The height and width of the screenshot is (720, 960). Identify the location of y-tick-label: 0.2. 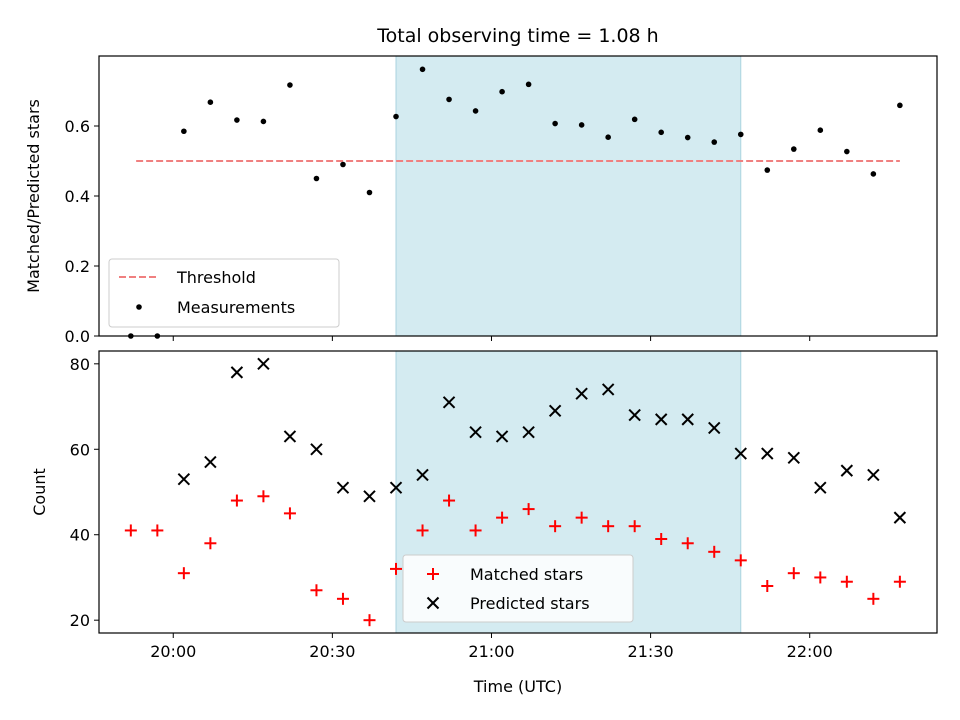
(77, 266).